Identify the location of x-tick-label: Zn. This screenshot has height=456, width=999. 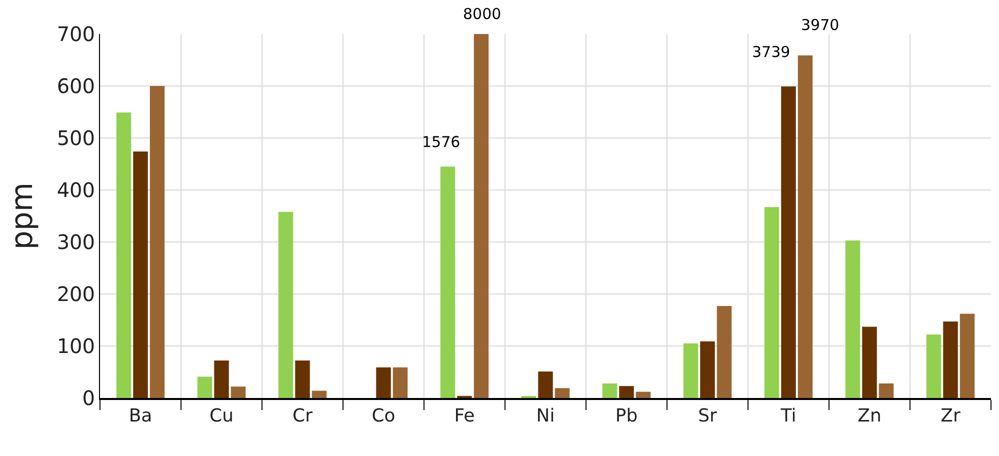
(870, 415).